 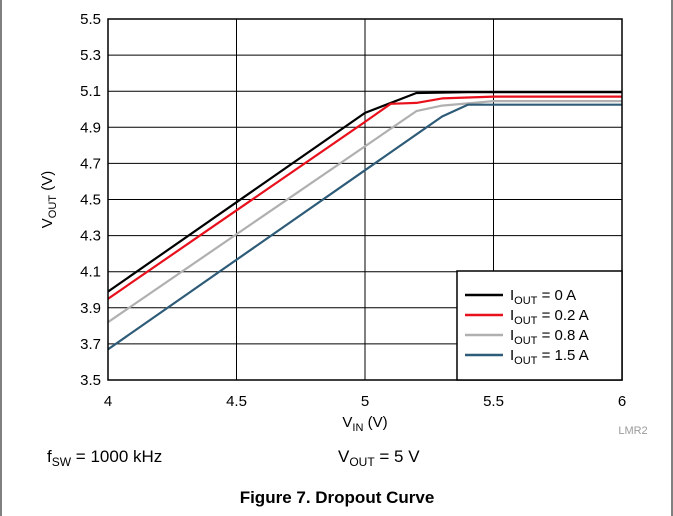 I want to click on y-tick-label: 5.1, so click(x=90, y=91).